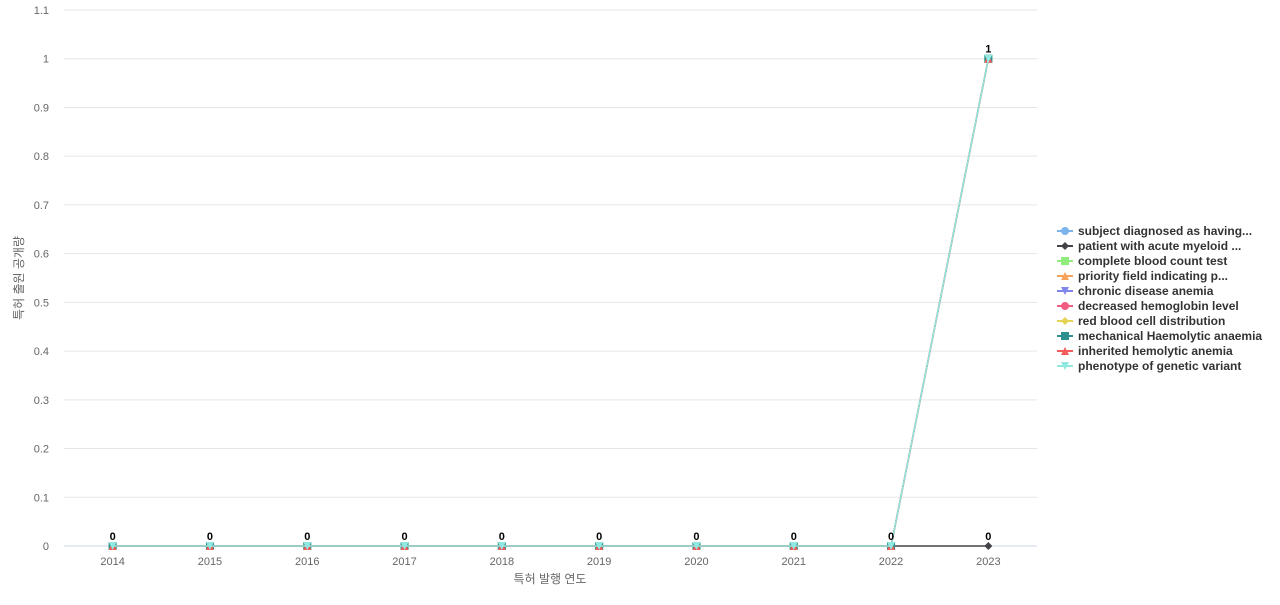  What do you see at coordinates (19, 278) in the screenshot?
I see `y-axis-title: 특허 출원 공개량` at bounding box center [19, 278].